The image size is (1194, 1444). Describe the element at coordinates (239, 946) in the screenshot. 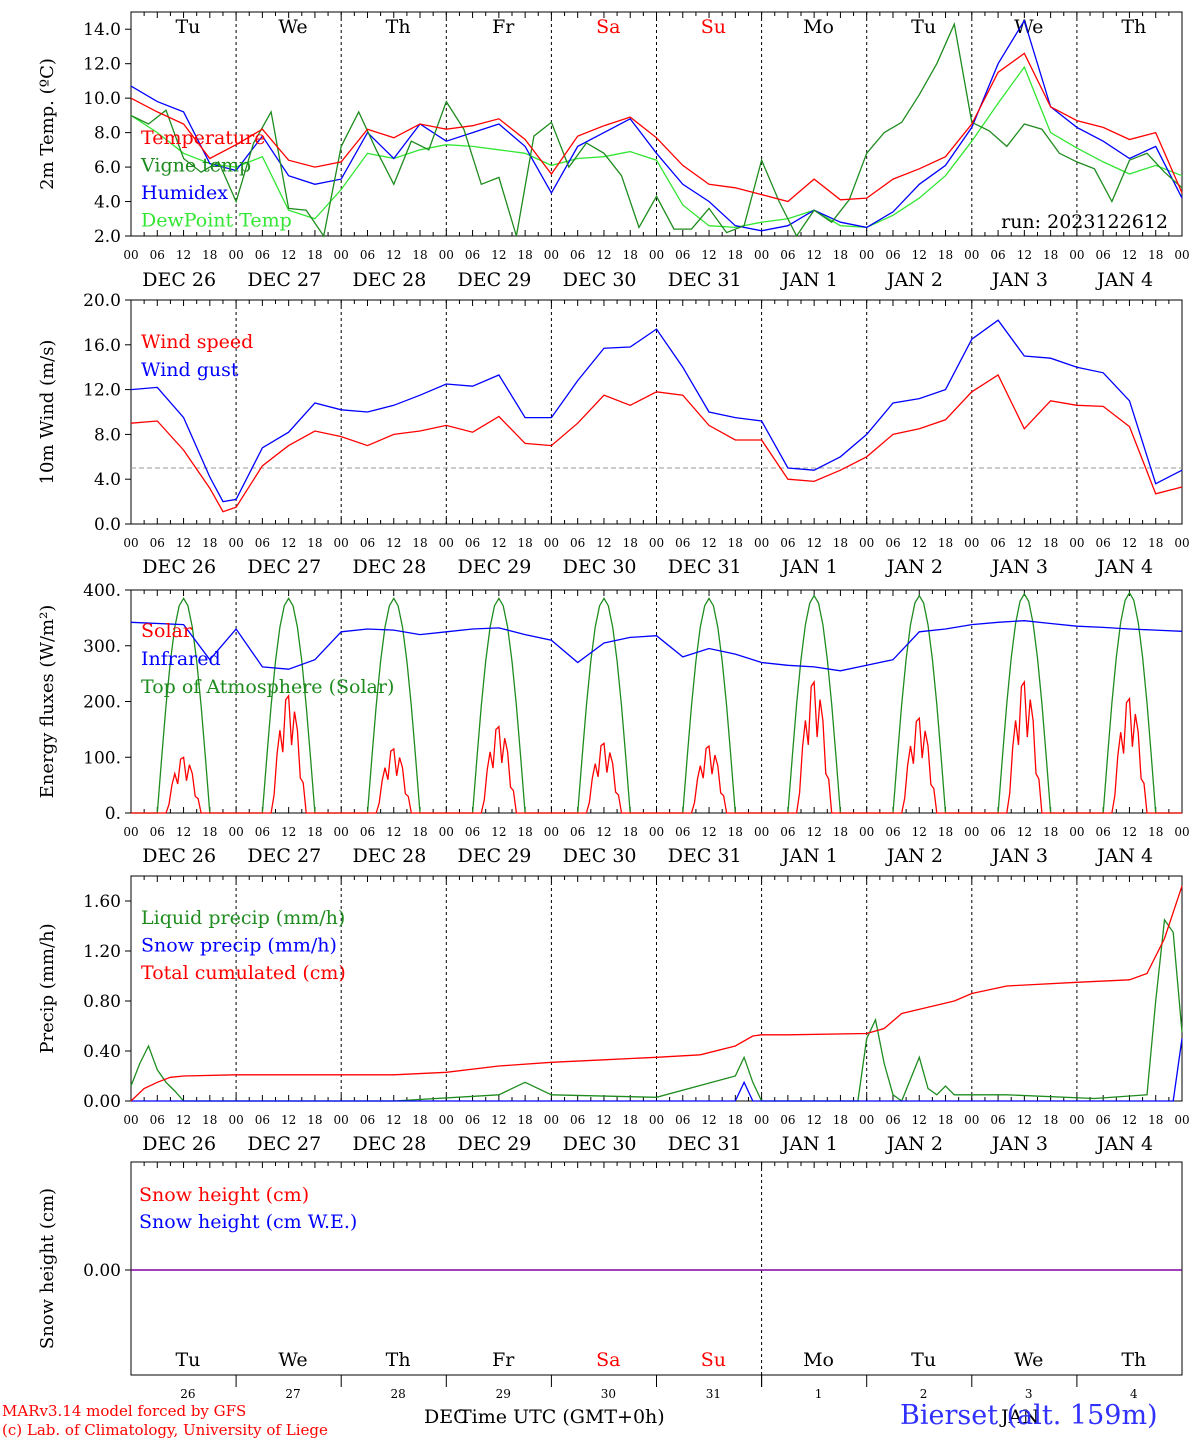

I see `legend-entry: Snow precip (mm/h)` at that location.